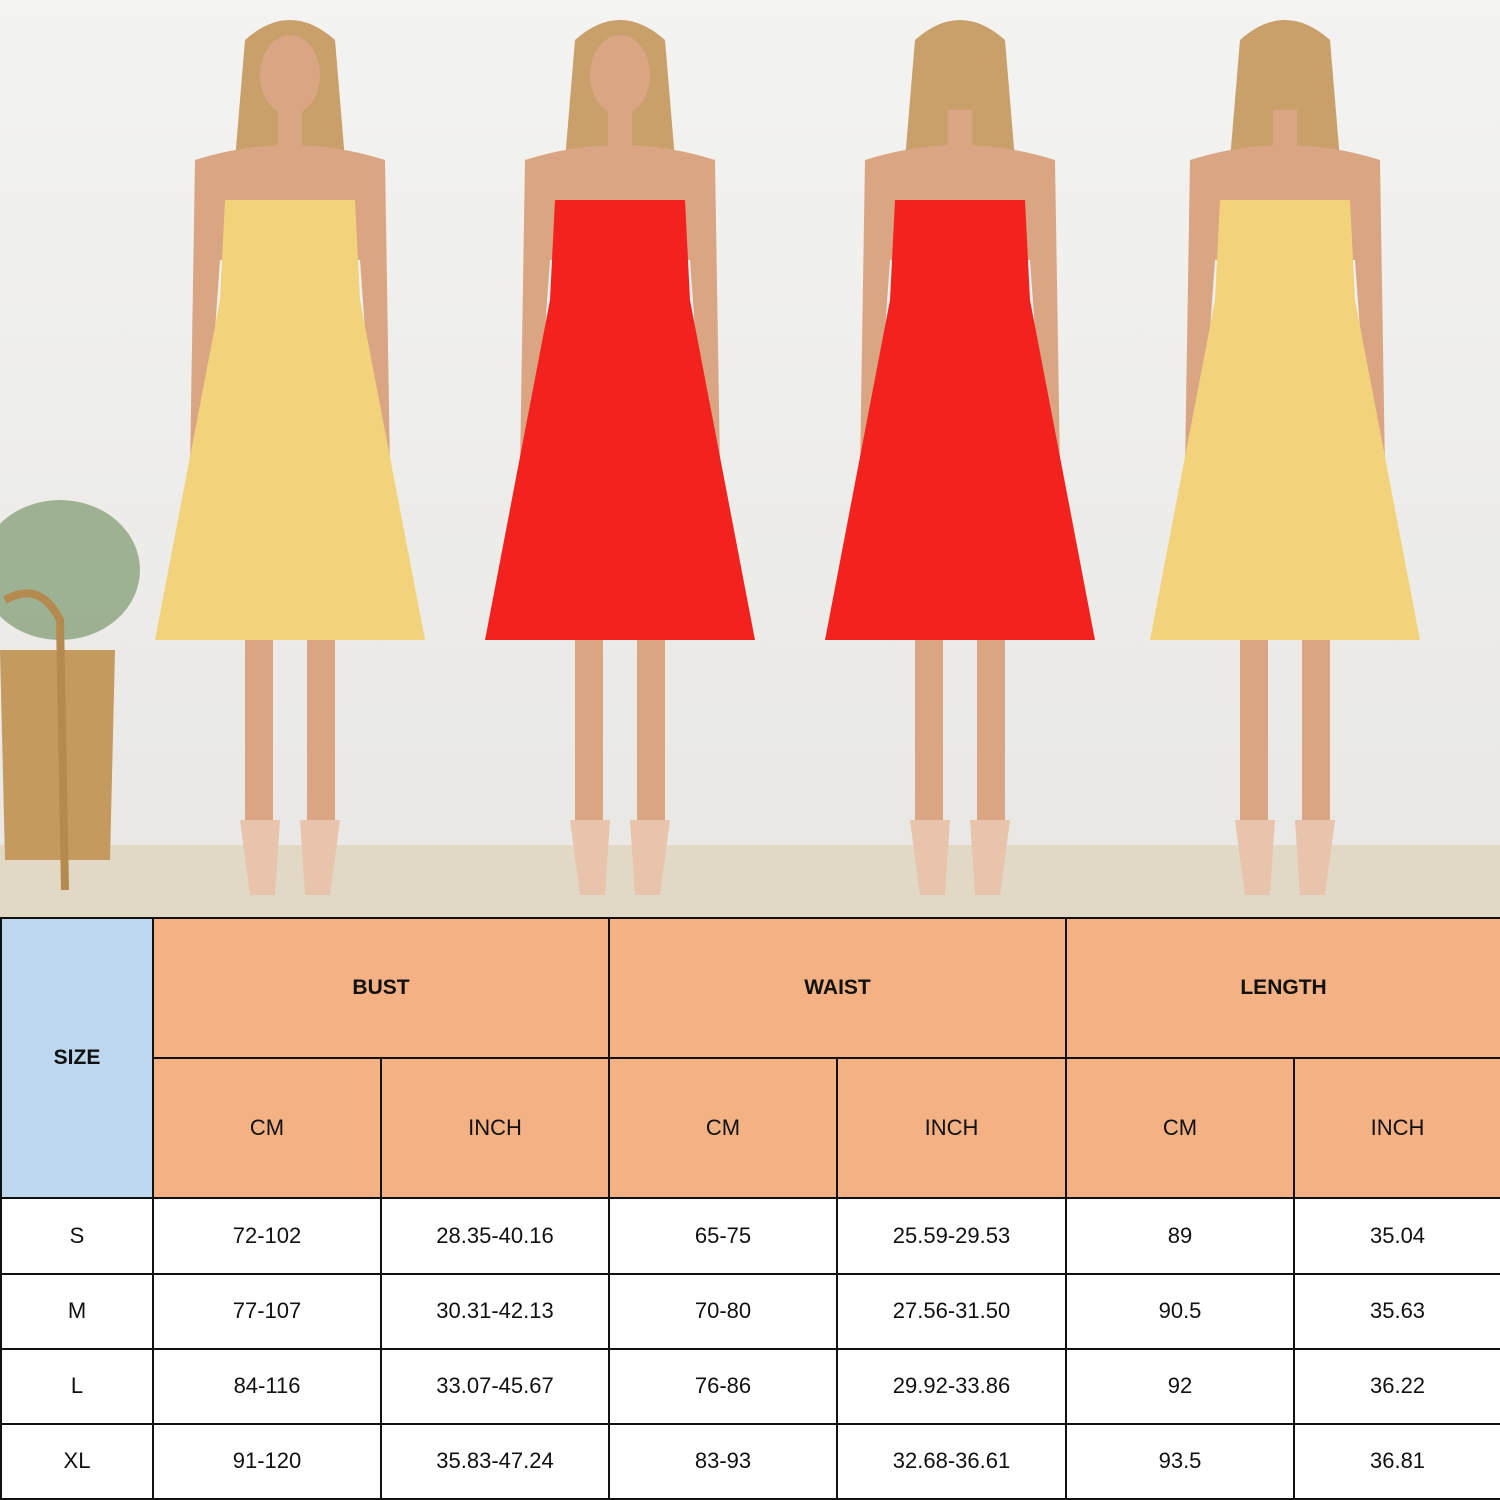 Image resolution: width=1500 pixels, height=1500 pixels. What do you see at coordinates (723, 1236) in the screenshot?
I see `waist-cm-cell: 65-75` at bounding box center [723, 1236].